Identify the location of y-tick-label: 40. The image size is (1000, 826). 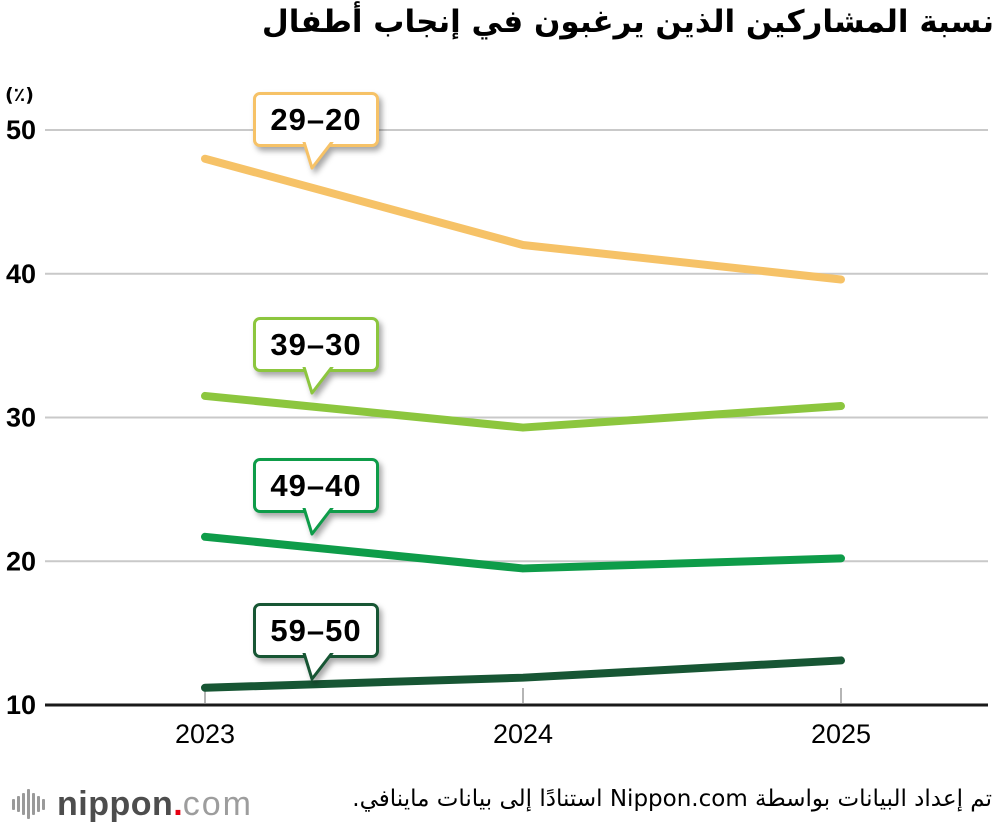
(21, 274).